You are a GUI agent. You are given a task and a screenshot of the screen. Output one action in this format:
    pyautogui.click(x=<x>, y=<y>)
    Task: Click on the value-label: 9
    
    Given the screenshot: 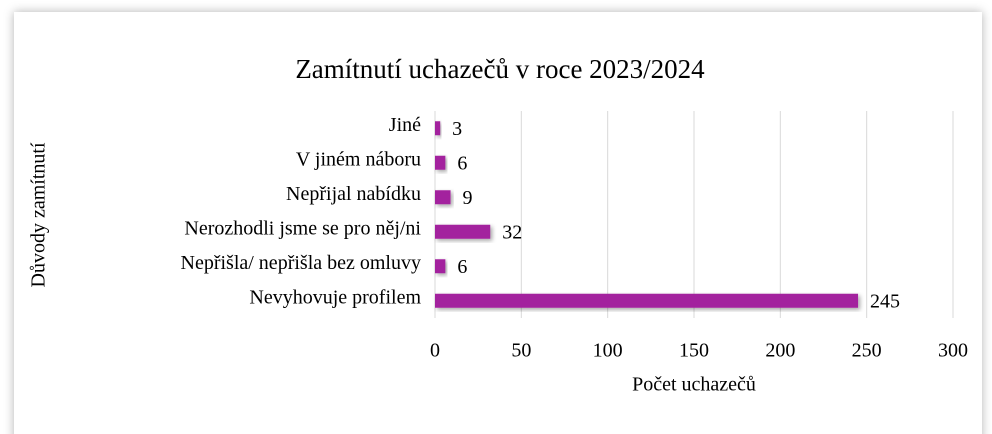 What is the action you would take?
    pyautogui.click(x=468, y=198)
    